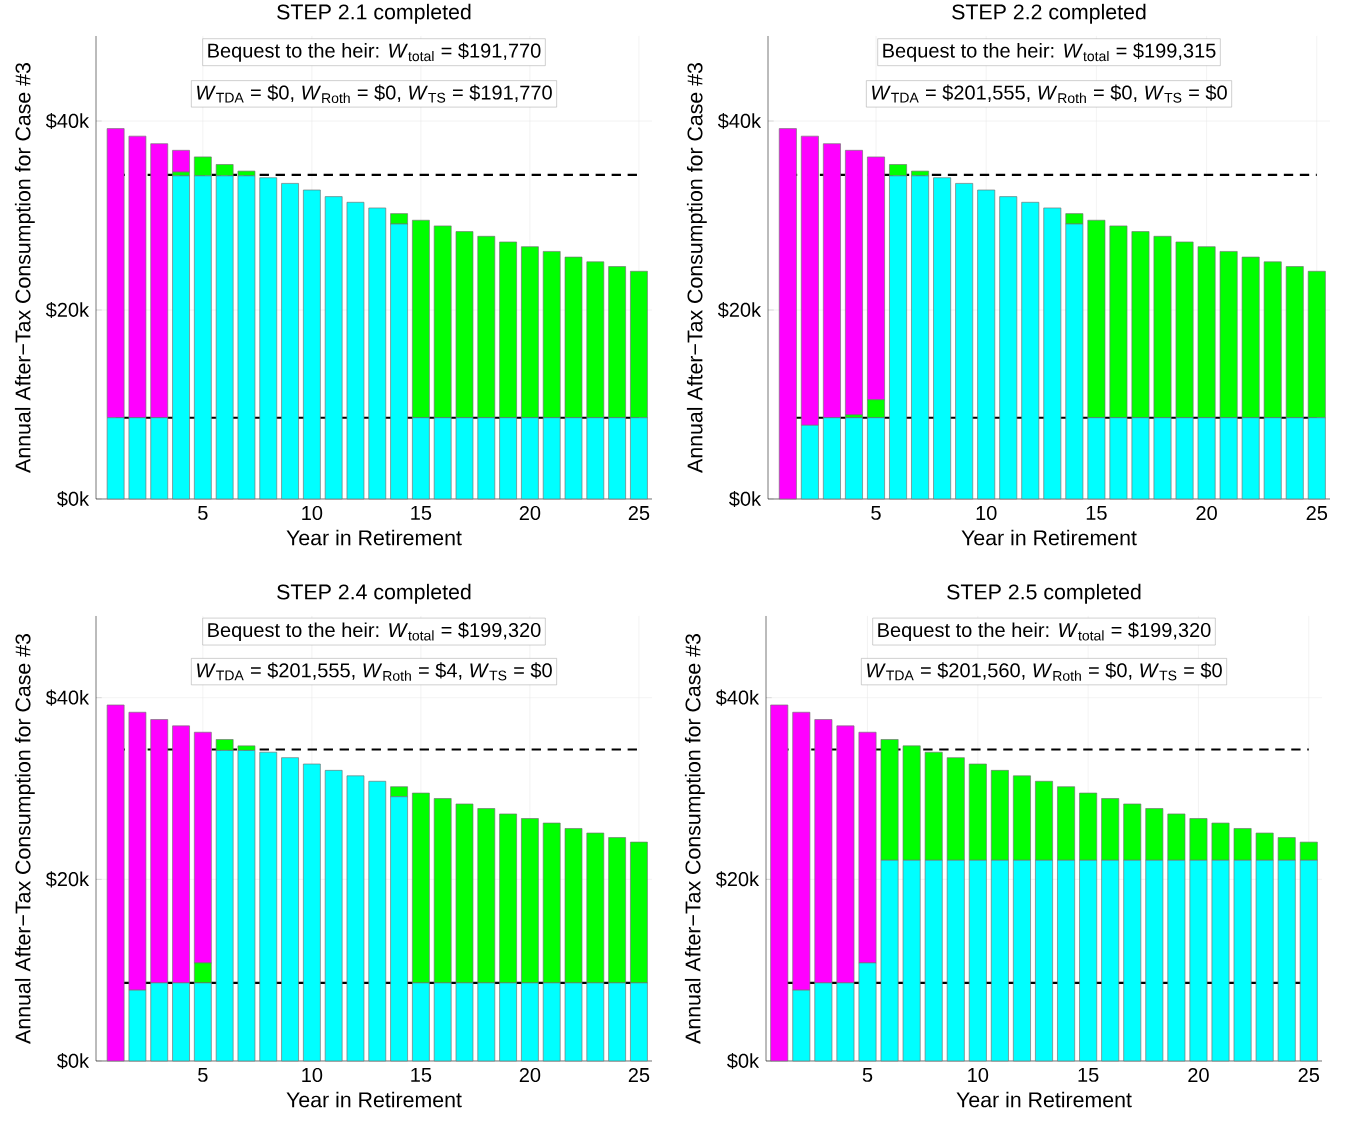  I want to click on chart-title: STEP 2.1 completed, so click(374, 13).